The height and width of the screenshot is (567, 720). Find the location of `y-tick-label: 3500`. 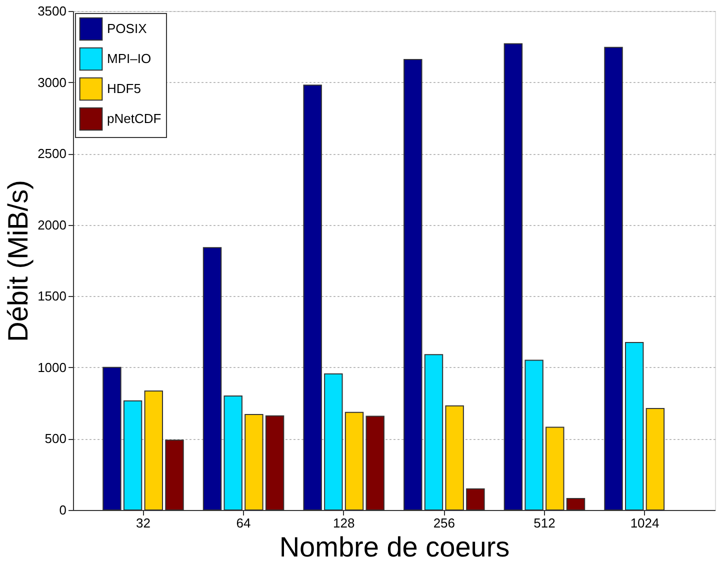

y-tick-label: 3500 is located at coordinates (52, 11).